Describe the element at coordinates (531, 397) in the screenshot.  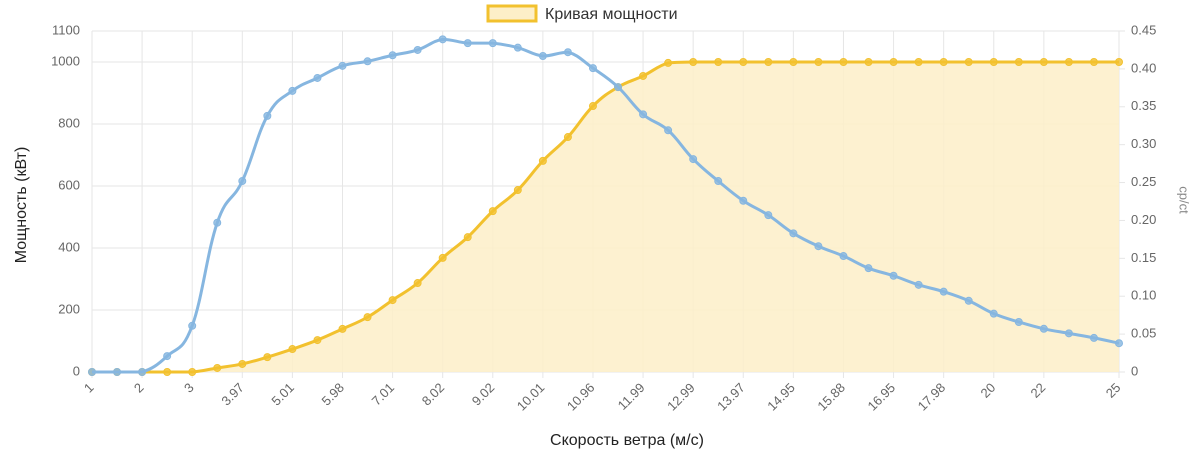
I see `x-tick-label: 10.01` at that location.